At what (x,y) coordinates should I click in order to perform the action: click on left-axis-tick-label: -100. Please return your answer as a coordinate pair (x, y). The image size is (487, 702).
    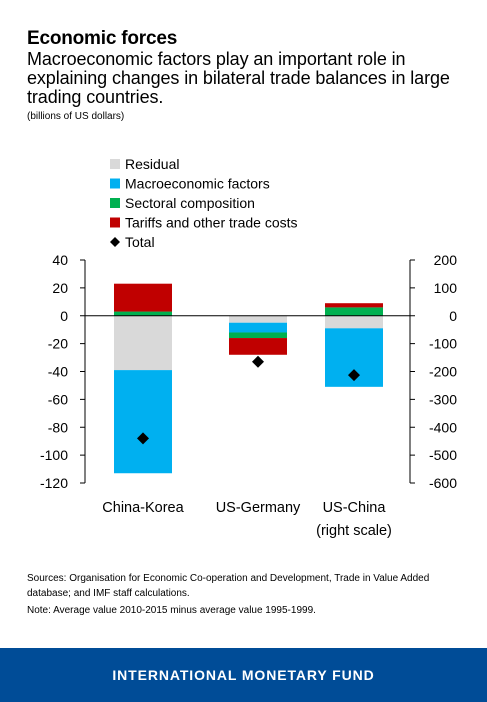
    Looking at the image, I should click on (54, 455).